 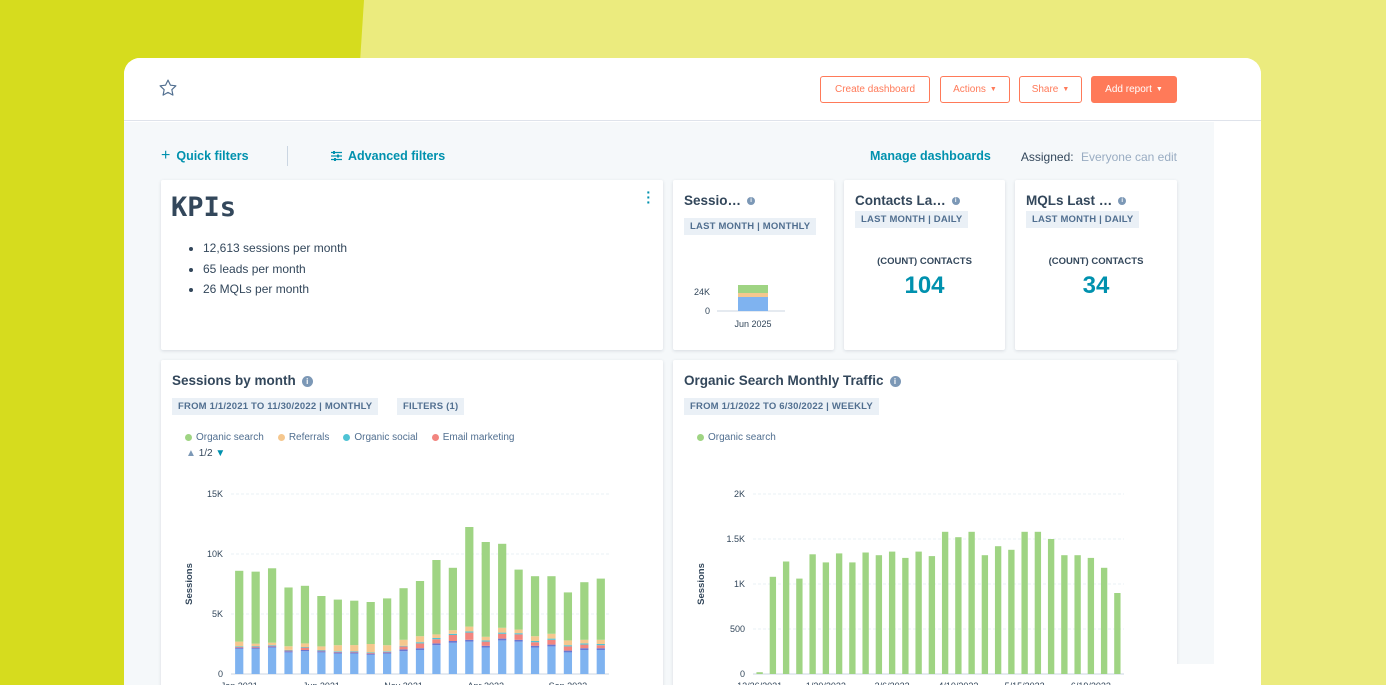 What do you see at coordinates (1128, 157) in the screenshot?
I see `assigned-value: Everyone can edit` at bounding box center [1128, 157].